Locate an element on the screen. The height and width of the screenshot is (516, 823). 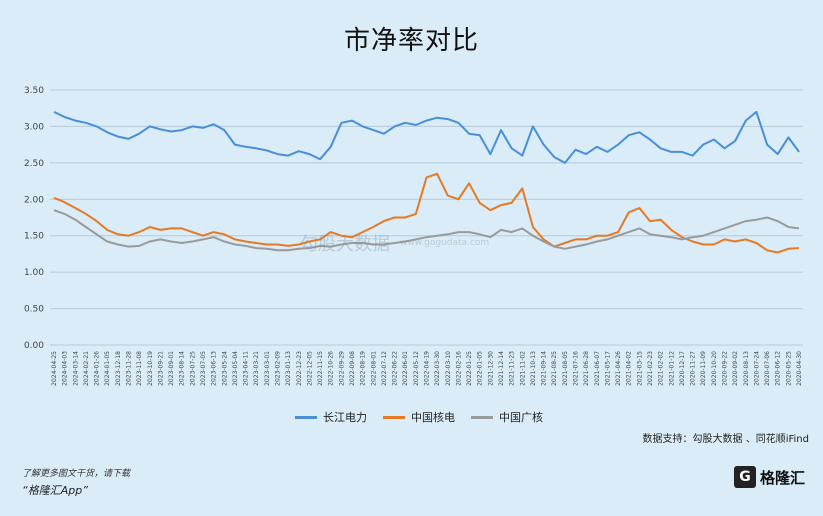
x-tick-label: 2023-10-19 is located at coordinates (150, 368).